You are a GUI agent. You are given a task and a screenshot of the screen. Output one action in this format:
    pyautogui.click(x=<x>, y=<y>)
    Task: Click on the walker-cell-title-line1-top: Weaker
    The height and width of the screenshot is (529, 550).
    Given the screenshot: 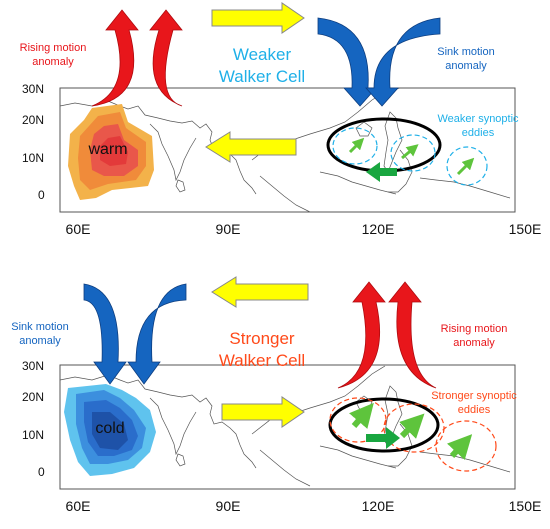 What is the action you would take?
    pyautogui.click(x=262, y=54)
    